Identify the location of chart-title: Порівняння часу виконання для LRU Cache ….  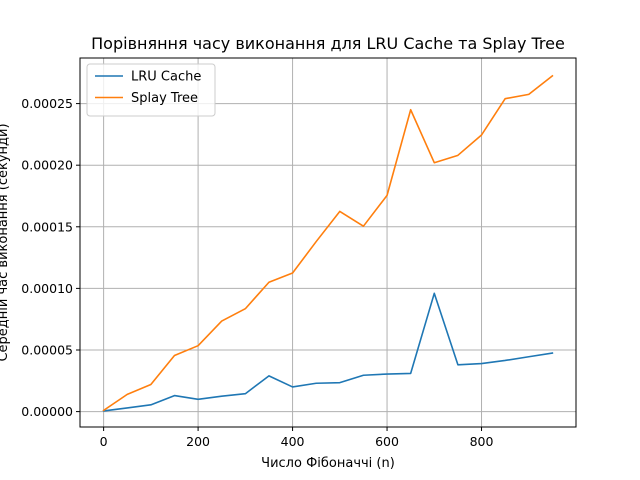
(328, 43).